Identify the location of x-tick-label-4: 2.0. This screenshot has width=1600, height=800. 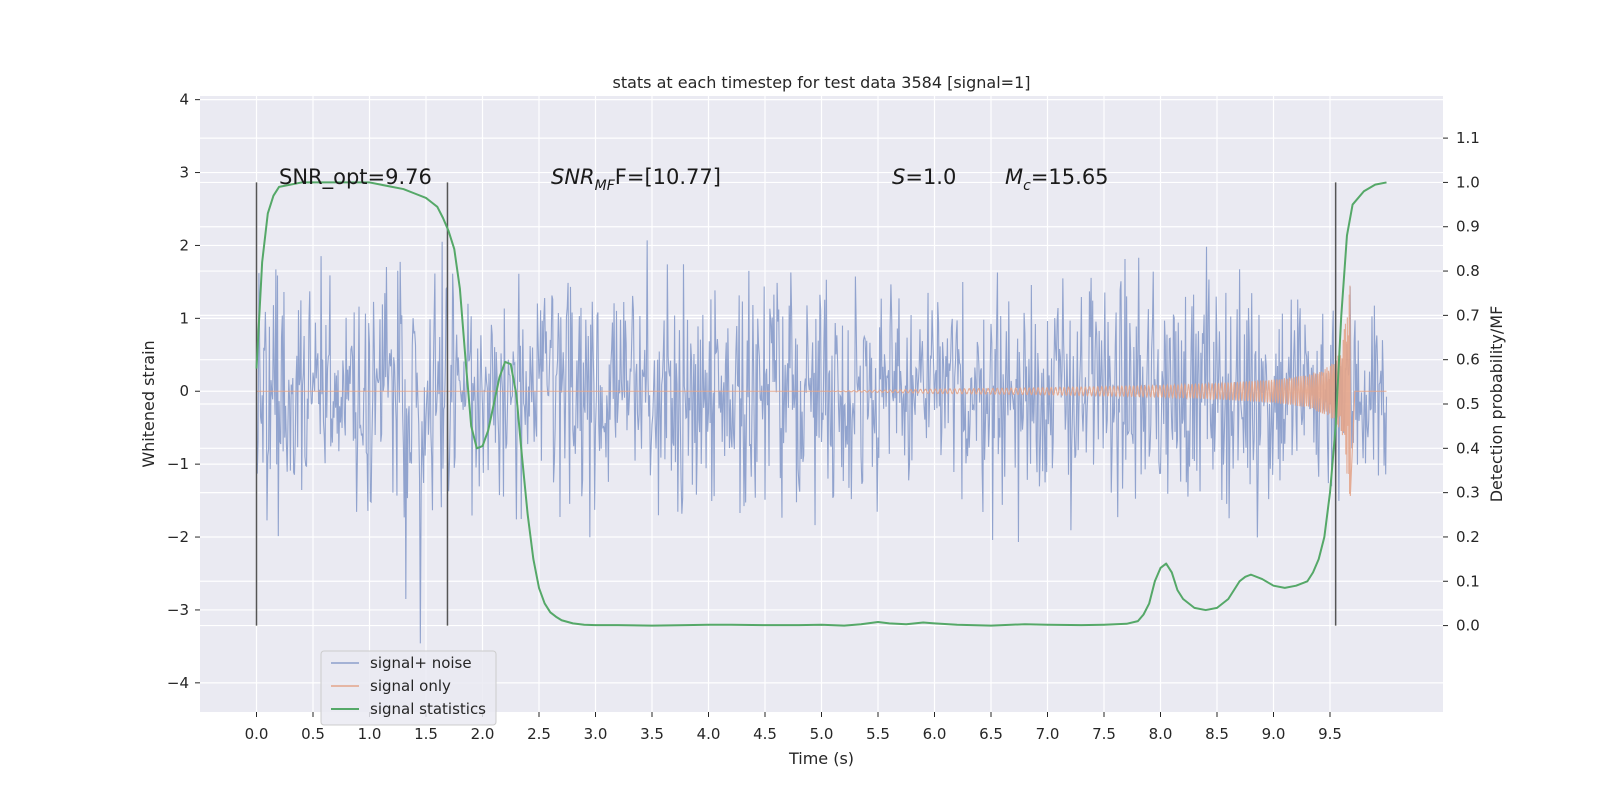
(483, 734).